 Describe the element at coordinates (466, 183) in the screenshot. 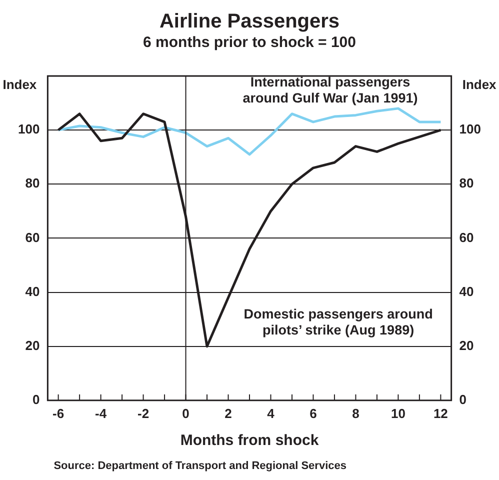

I see `y2-tick-label: 80` at that location.